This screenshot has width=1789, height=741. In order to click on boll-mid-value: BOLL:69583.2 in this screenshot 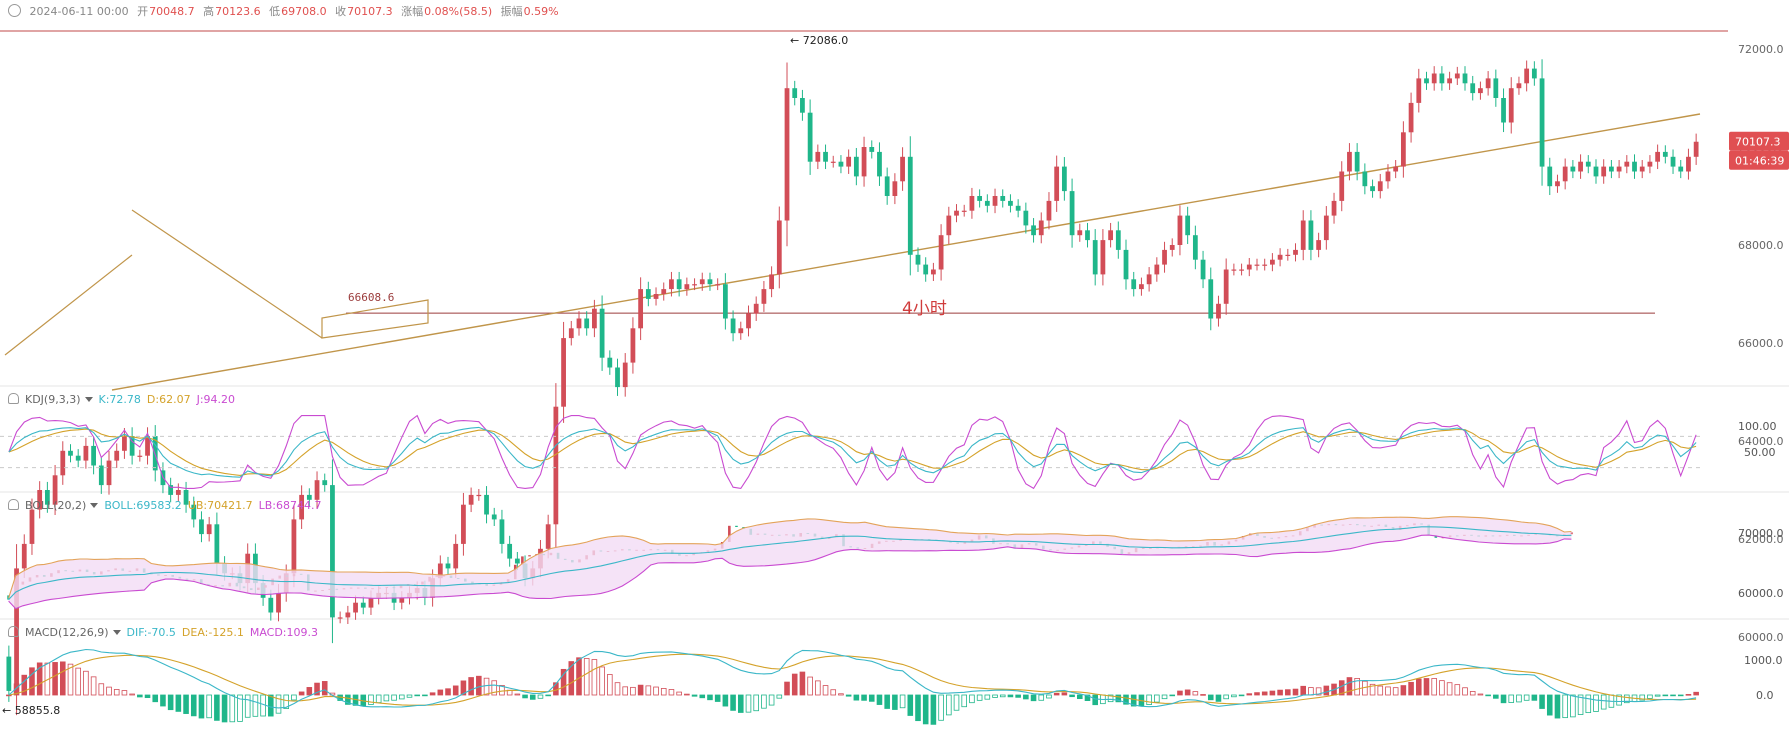, I will do `click(143, 505)`.